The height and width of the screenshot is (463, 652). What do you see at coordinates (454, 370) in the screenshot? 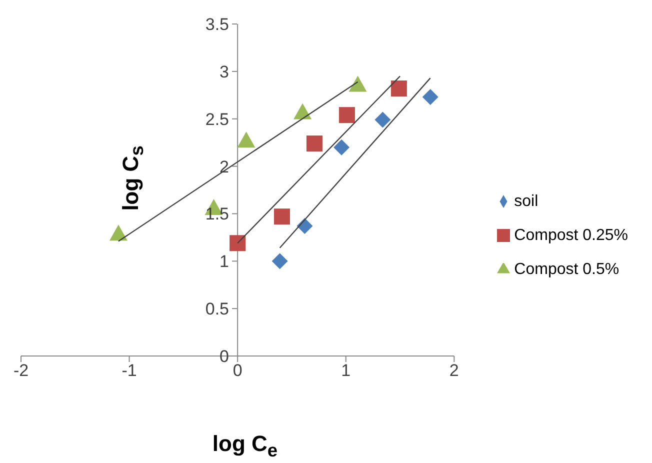
I see `x-tick-label: 2` at bounding box center [454, 370].